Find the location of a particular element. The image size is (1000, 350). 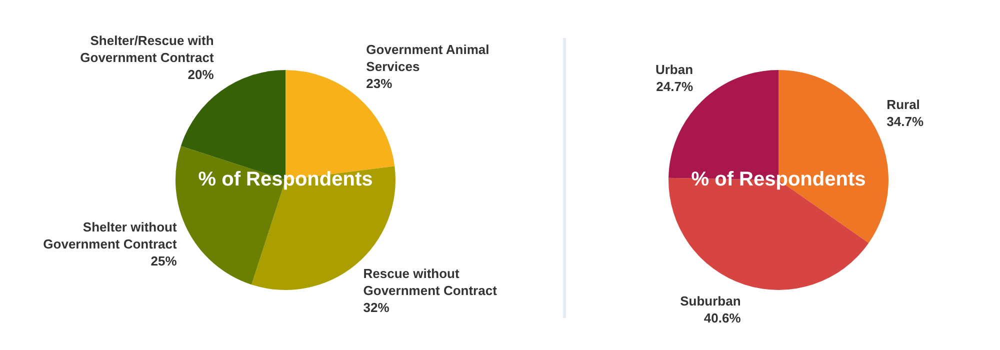

data-label: 23% is located at coordinates (379, 83).